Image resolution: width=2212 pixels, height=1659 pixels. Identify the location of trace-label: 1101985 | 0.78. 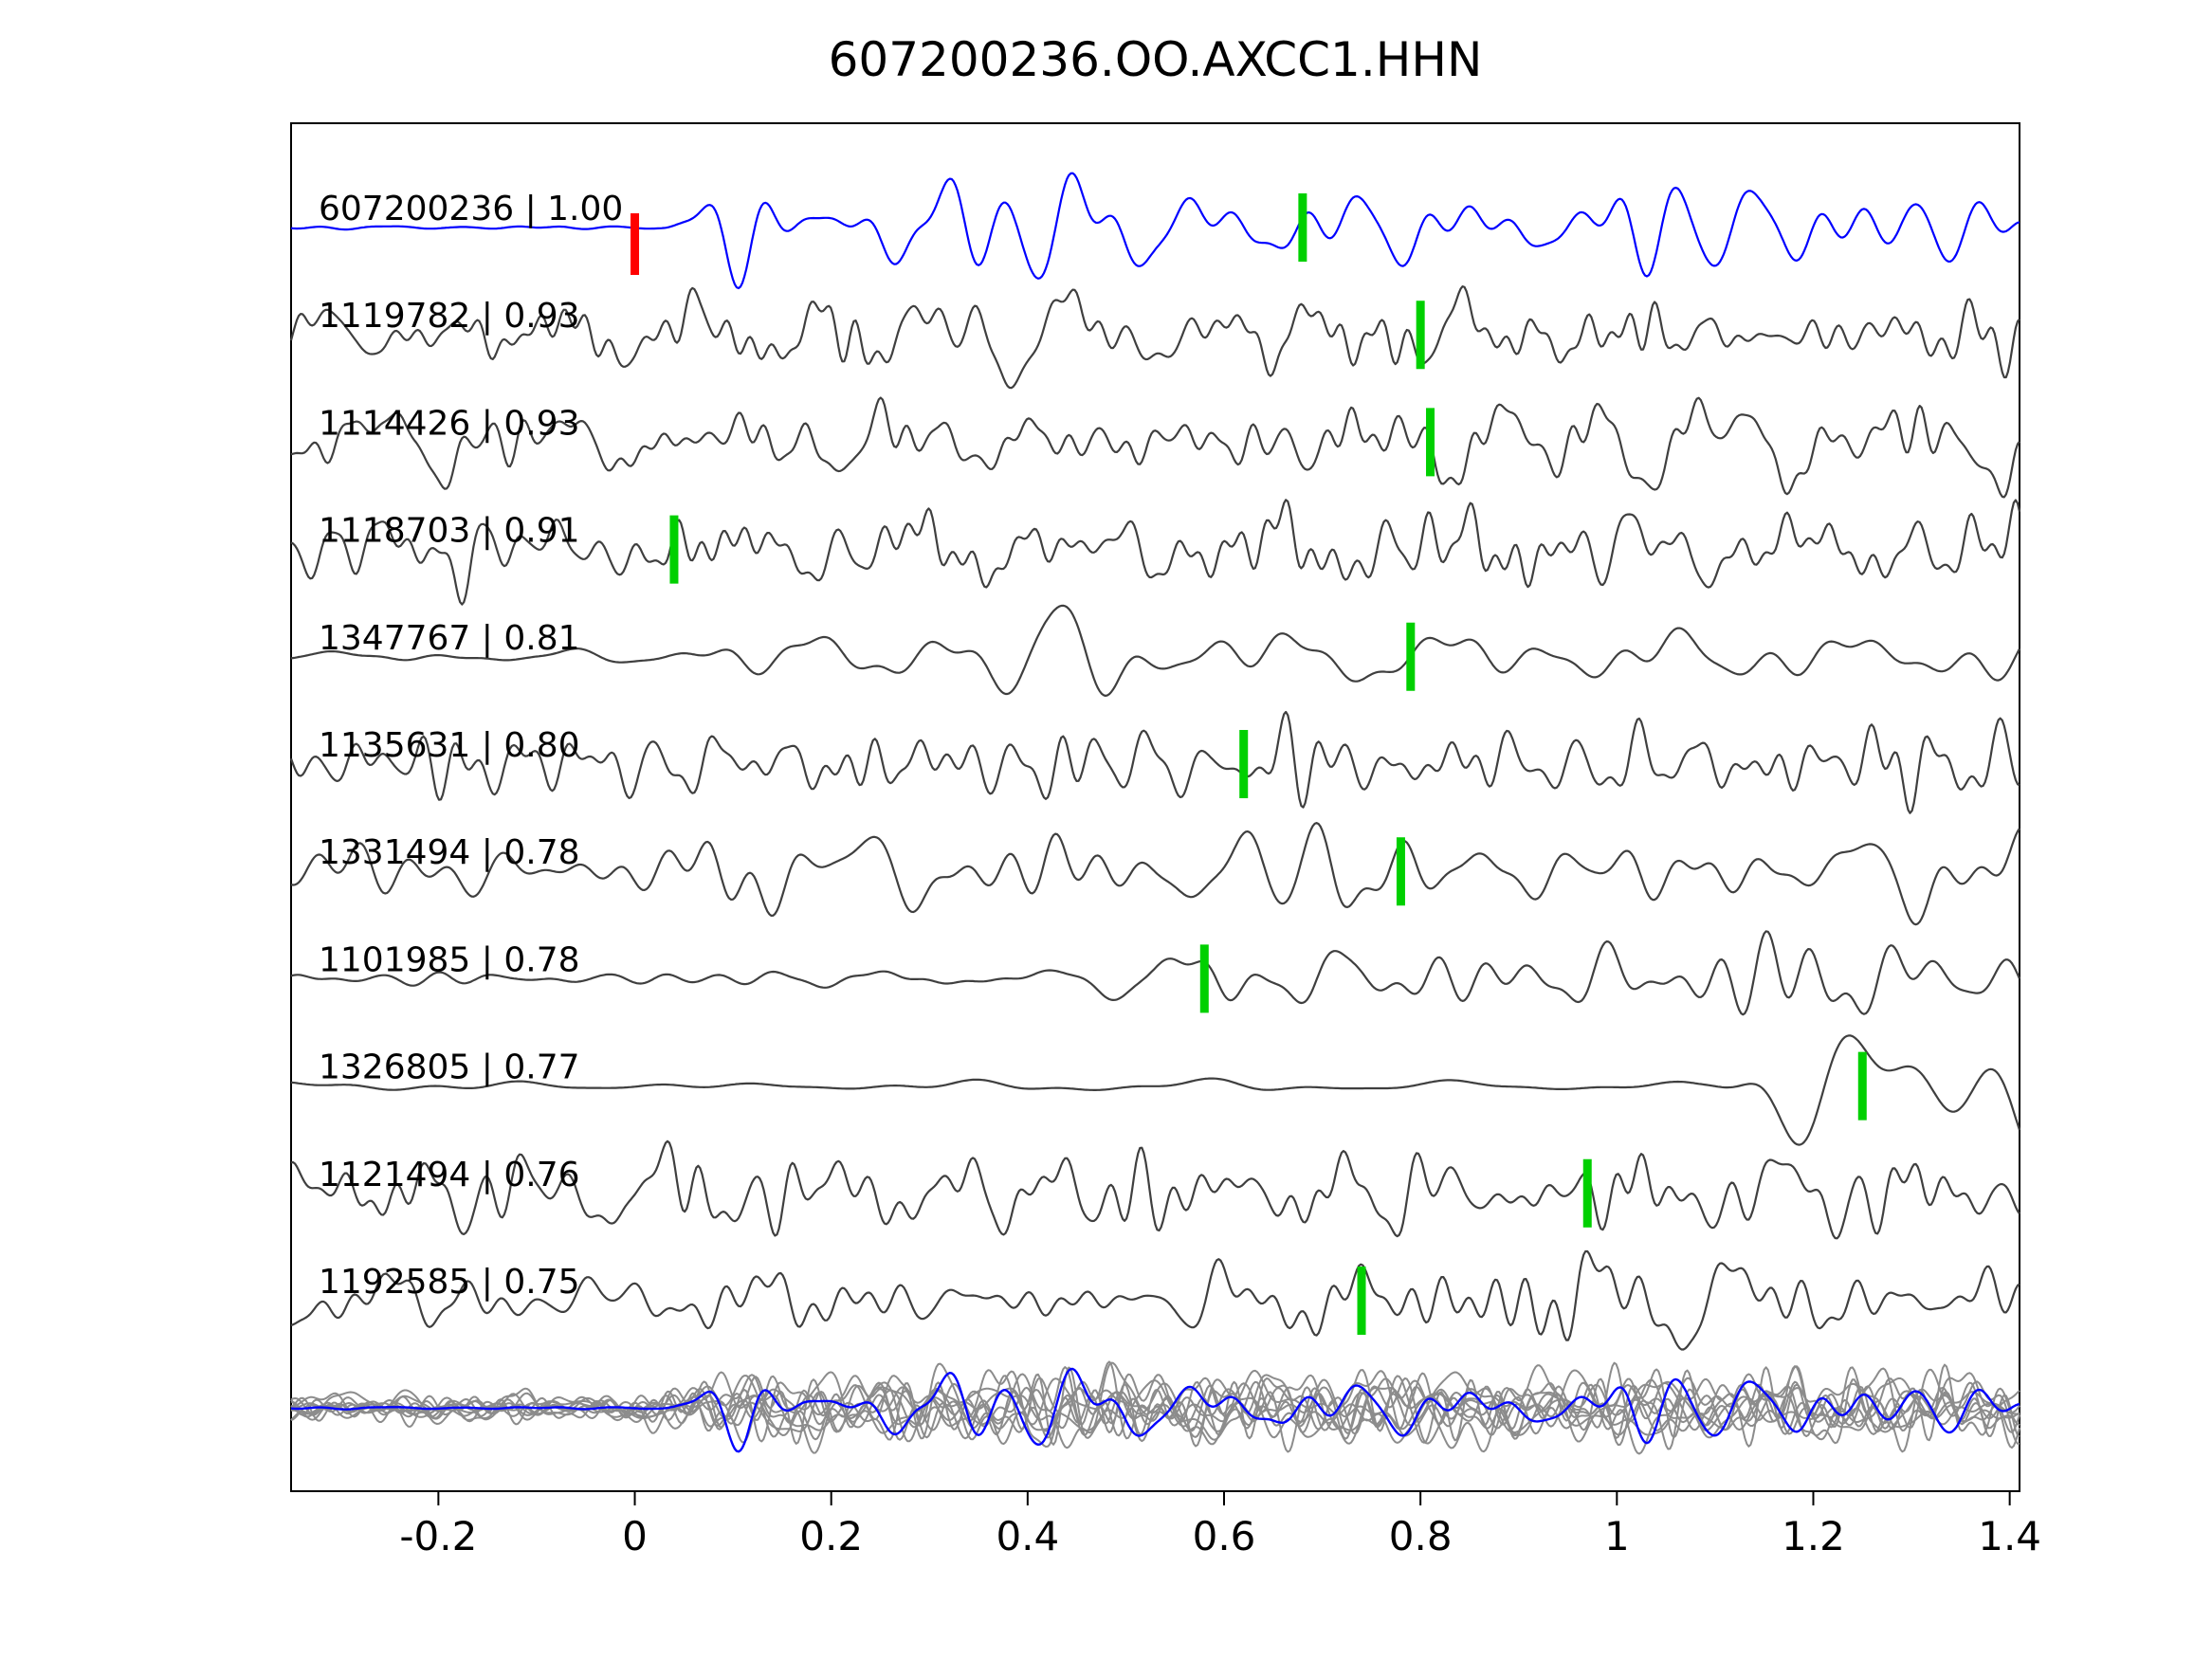
(449, 959).